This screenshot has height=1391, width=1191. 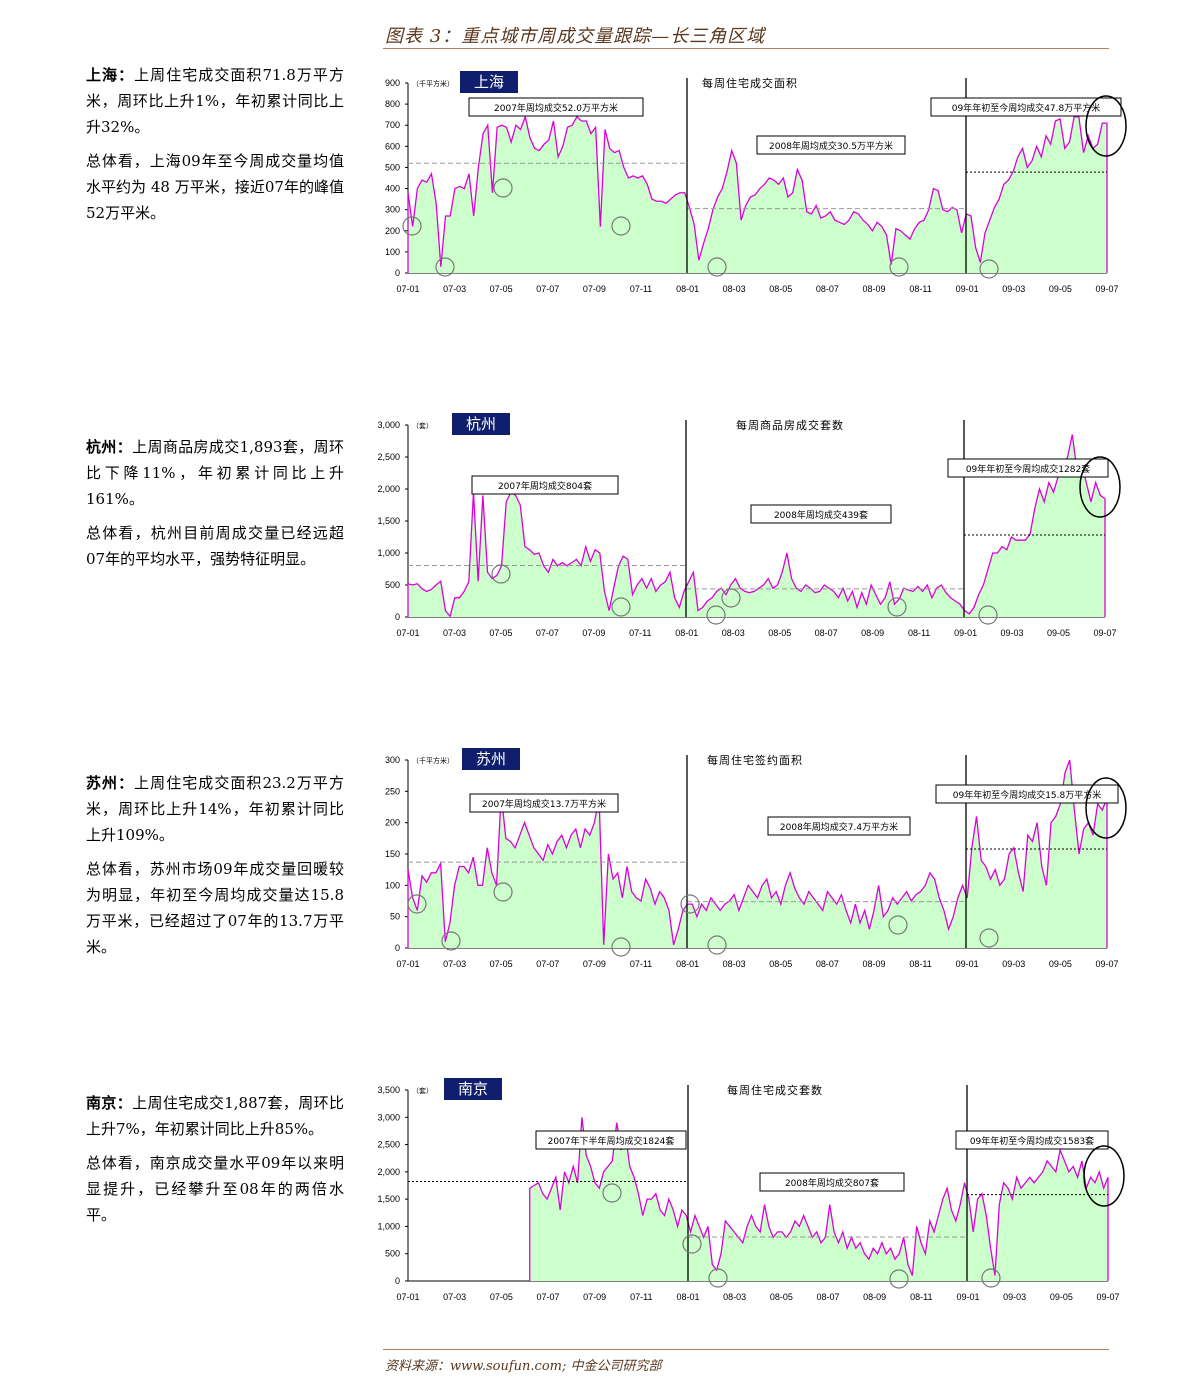 What do you see at coordinates (395, 917) in the screenshot?
I see `y-tick-label: 50` at bounding box center [395, 917].